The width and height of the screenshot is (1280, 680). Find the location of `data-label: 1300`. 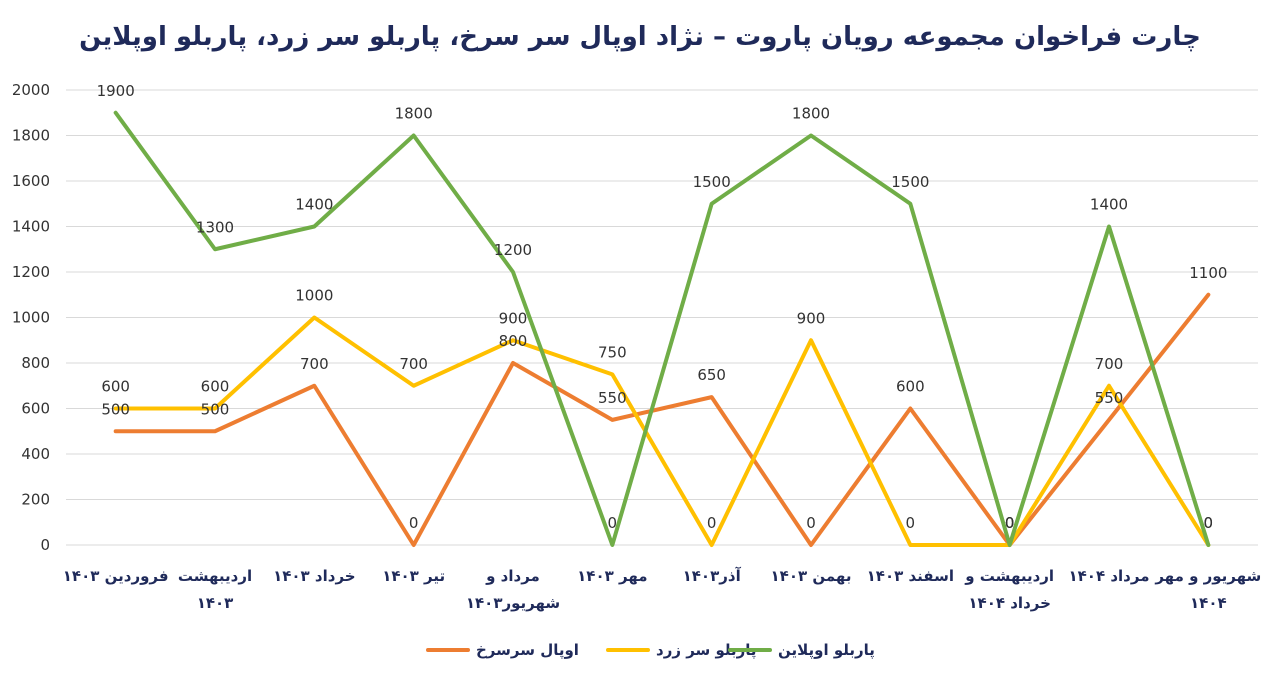

data-label: 1300 is located at coordinates (215, 227).